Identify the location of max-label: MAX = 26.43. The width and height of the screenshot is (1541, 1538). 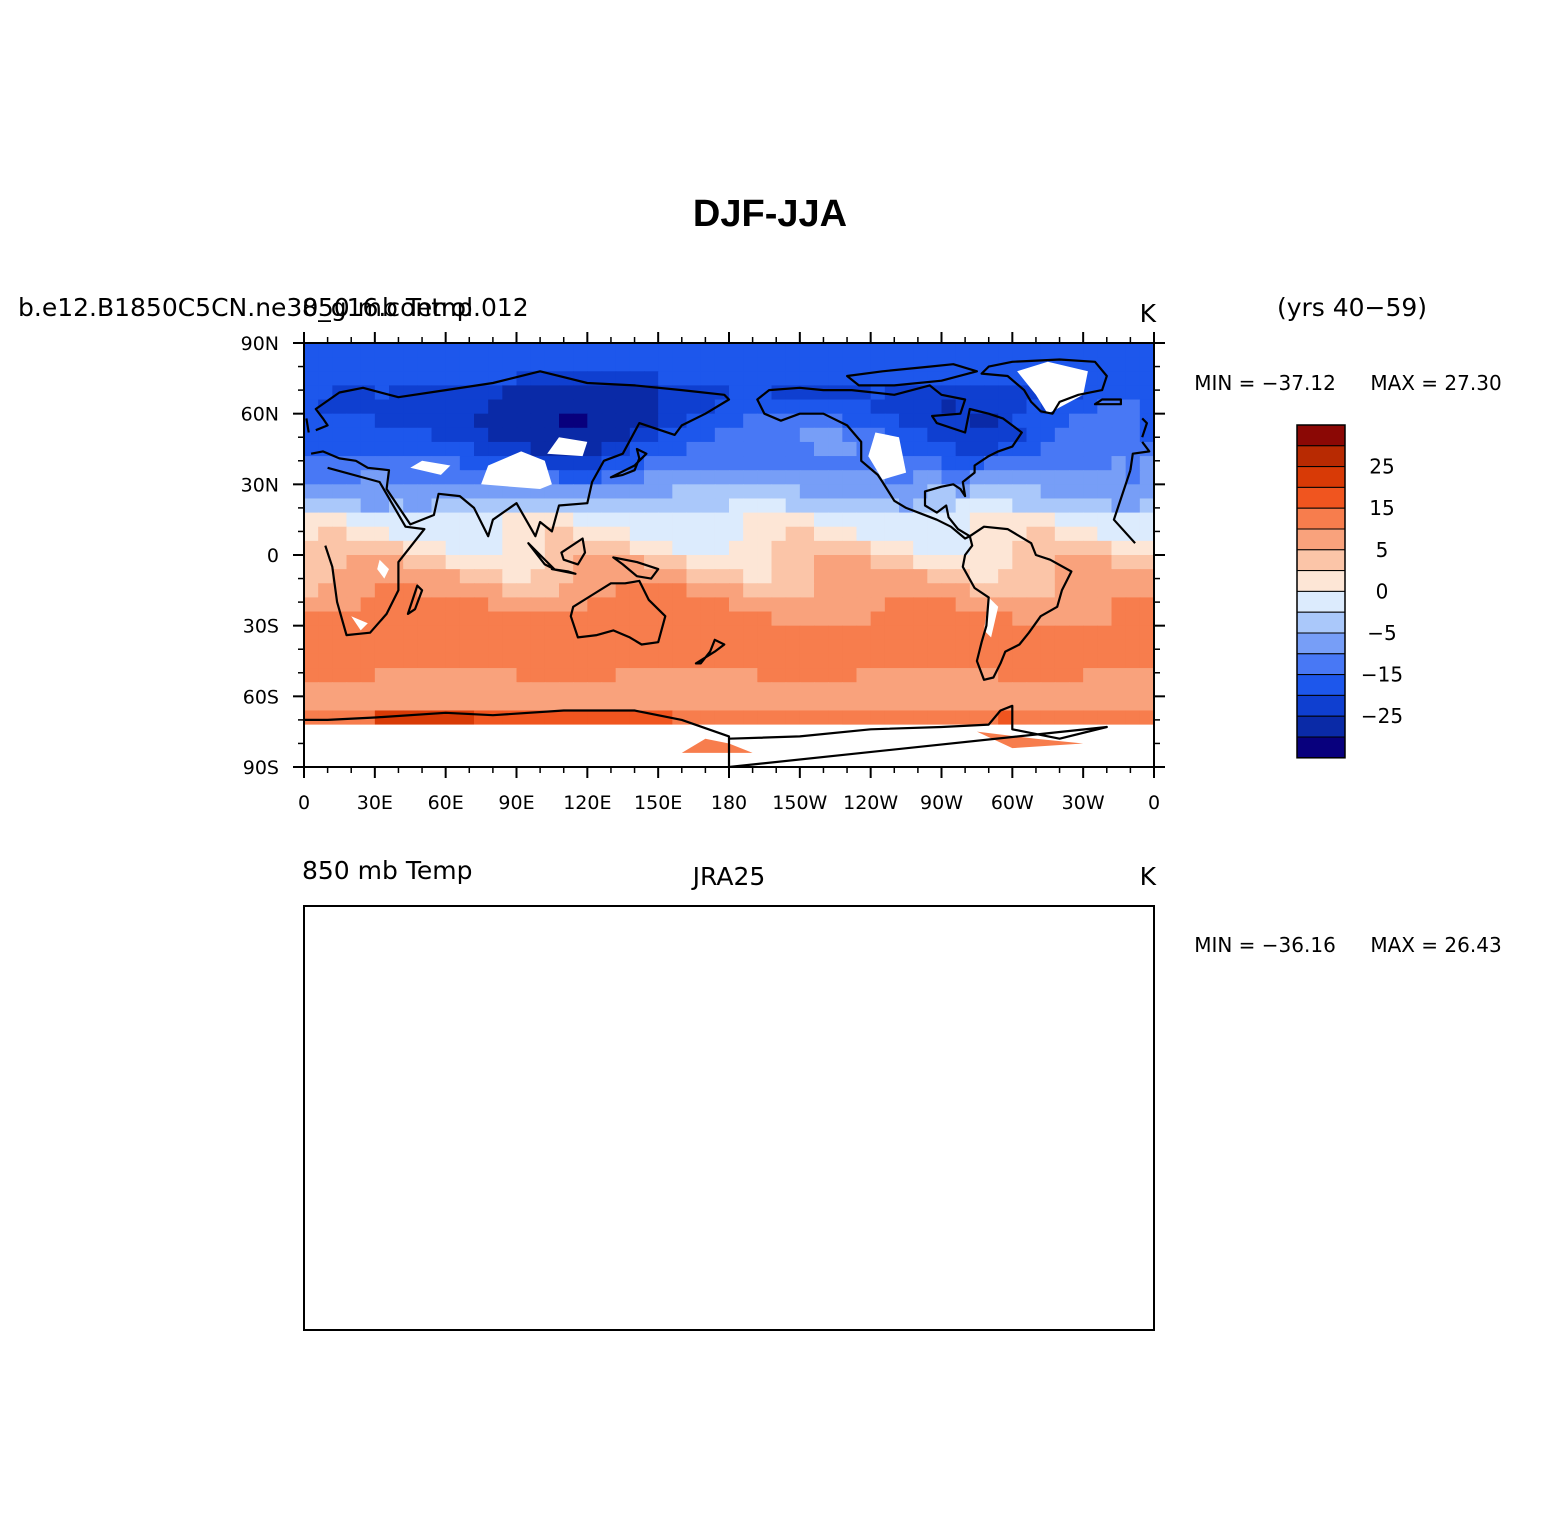
(1435, 945).